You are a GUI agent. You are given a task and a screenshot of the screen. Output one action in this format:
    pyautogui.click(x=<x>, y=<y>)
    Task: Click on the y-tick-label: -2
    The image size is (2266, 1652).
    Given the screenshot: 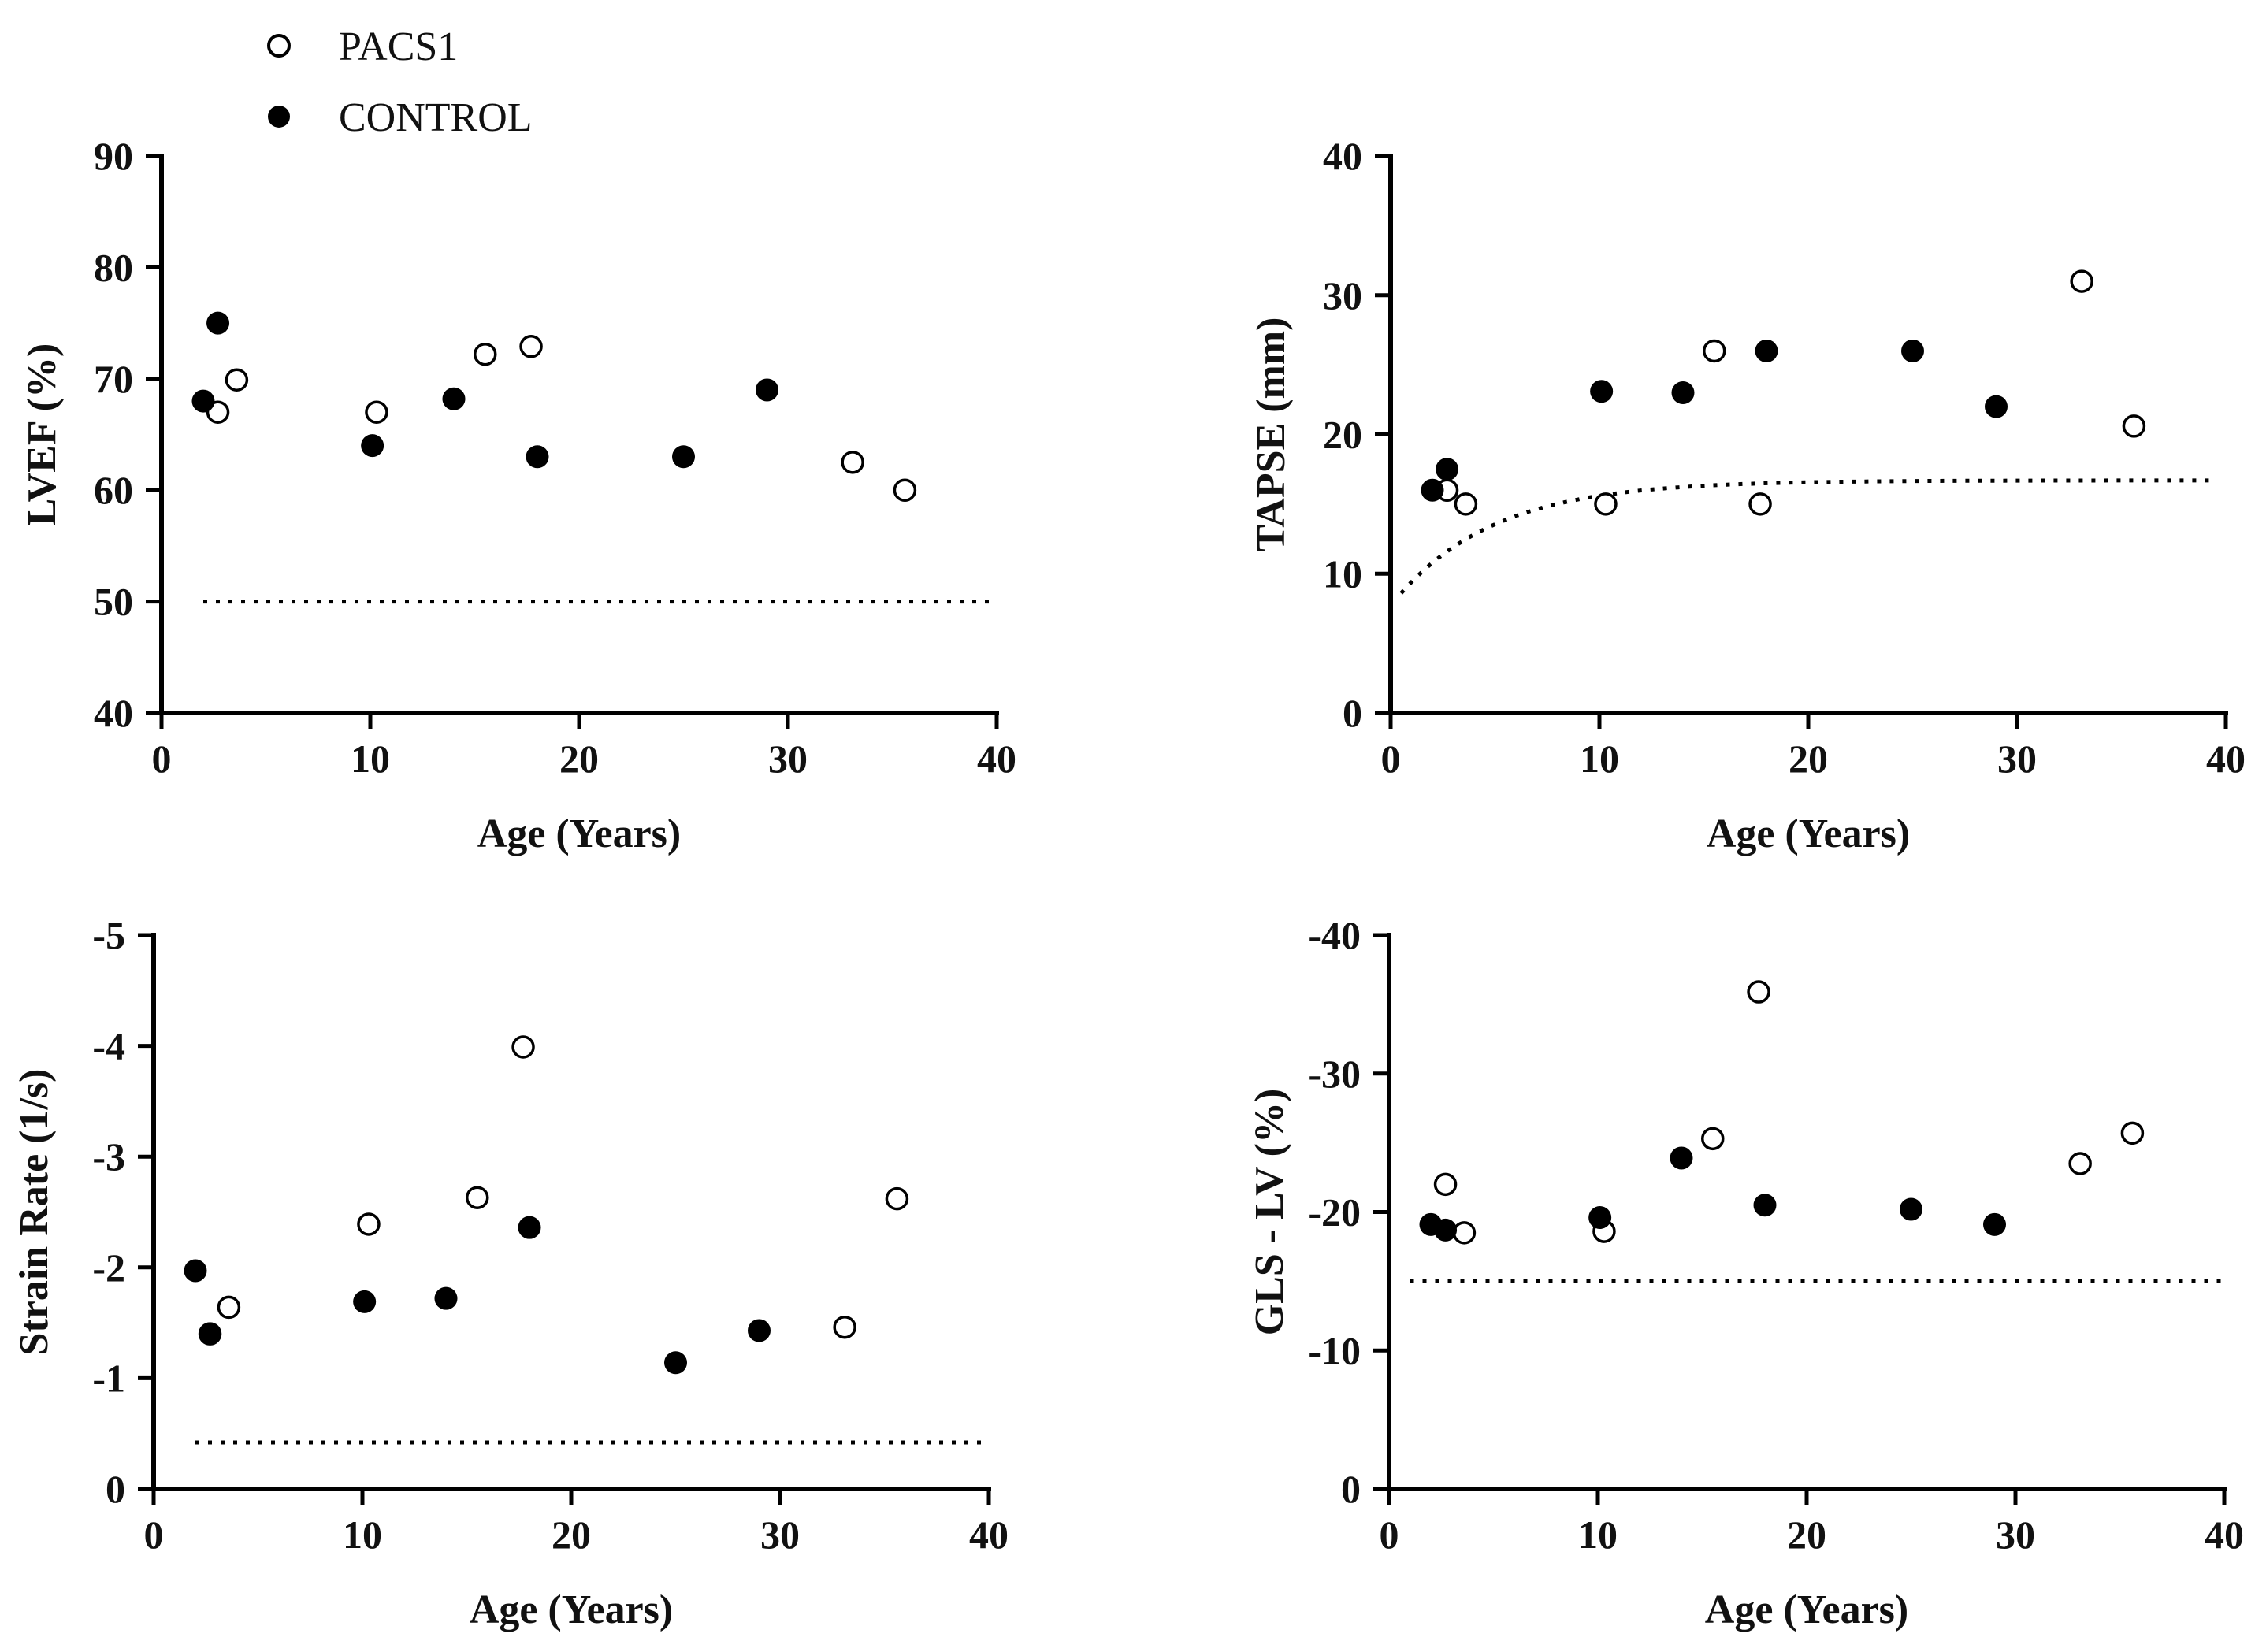 What is the action you would take?
    pyautogui.click(x=108, y=1267)
    